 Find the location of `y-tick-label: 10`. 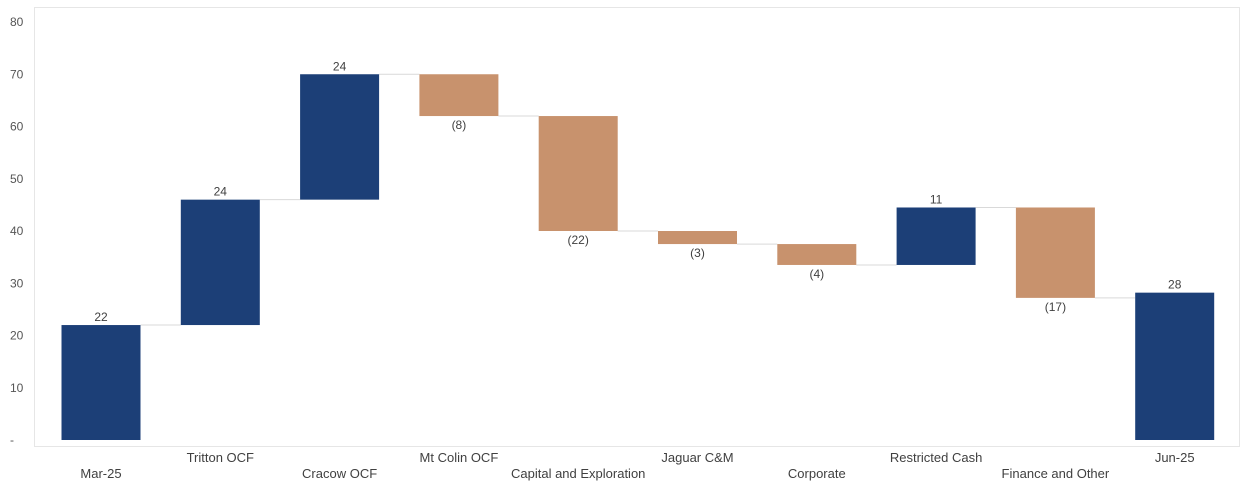

y-tick-label: 10 is located at coordinates (17, 388).